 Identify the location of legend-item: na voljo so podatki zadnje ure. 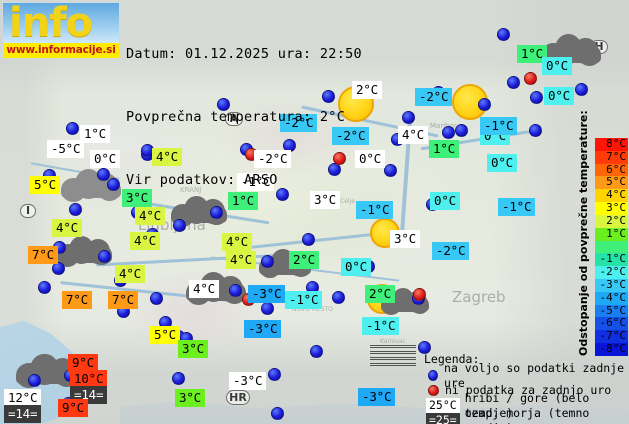
(526, 375).